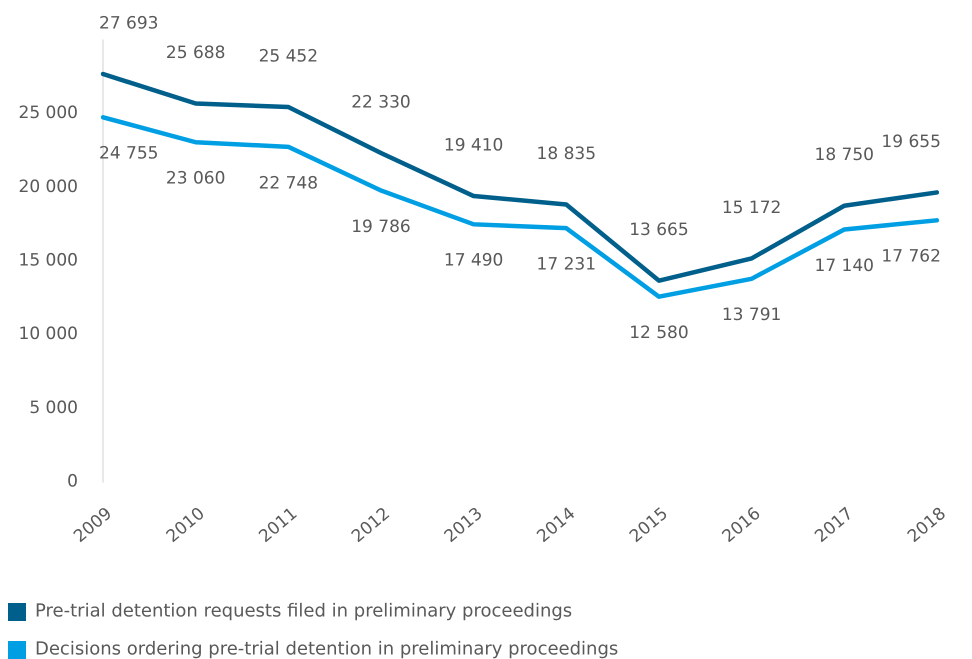 Image resolution: width=972 pixels, height=659 pixels. I want to click on data-label: 19 655, so click(911, 142).